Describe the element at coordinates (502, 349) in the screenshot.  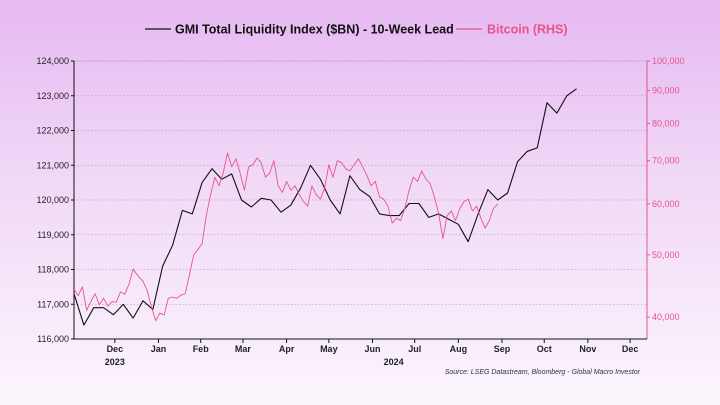
I see `x-tick-label: Sep` at that location.